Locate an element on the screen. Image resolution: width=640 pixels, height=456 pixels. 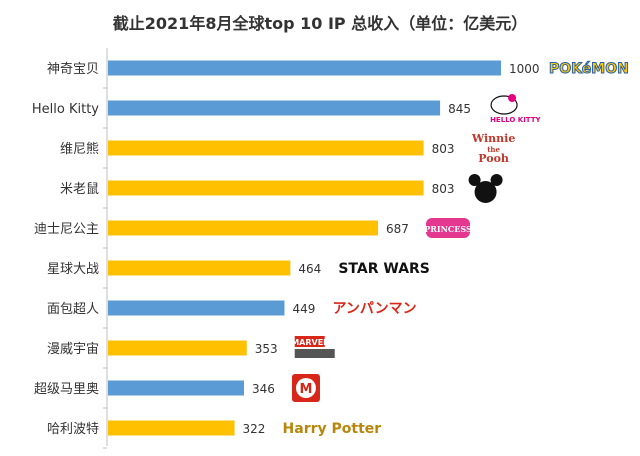
mario-circle-icon is located at coordinates (305, 388).